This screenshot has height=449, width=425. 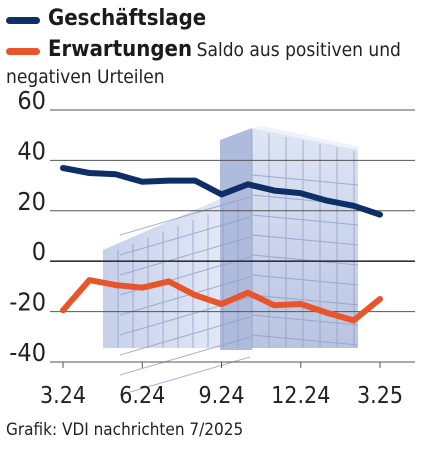 I want to click on legend-swatch-orange, so click(x=23, y=51).